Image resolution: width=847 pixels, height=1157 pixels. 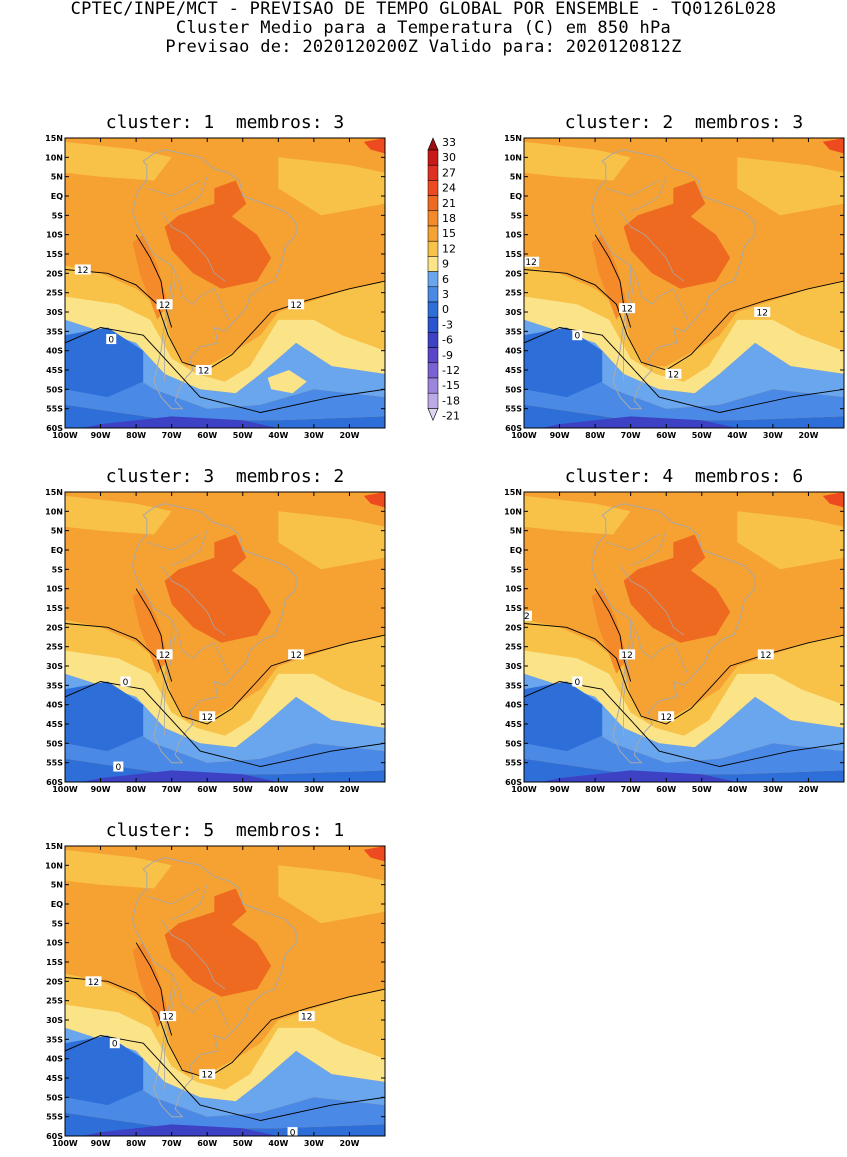 What do you see at coordinates (339, 476) in the screenshot?
I see `membros-count: 2` at bounding box center [339, 476].